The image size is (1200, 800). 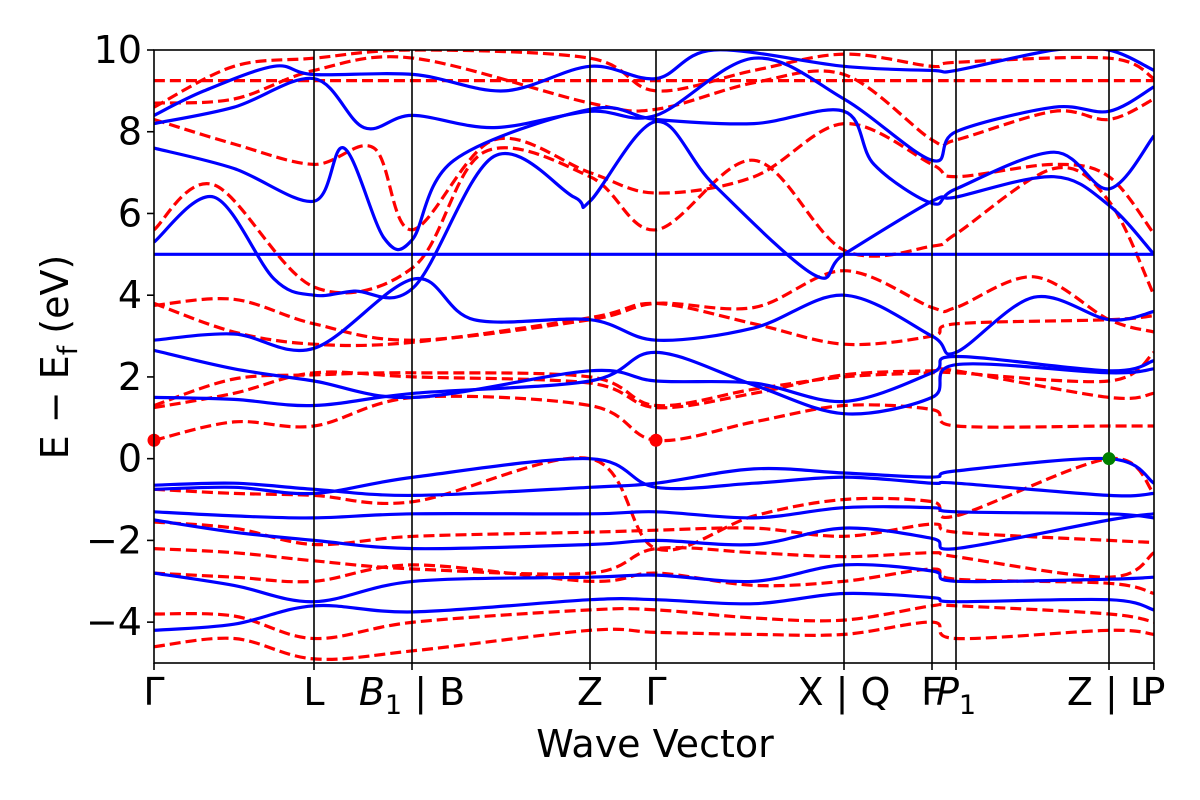 I want to click on y-tick-label: 8, so click(x=130, y=132).